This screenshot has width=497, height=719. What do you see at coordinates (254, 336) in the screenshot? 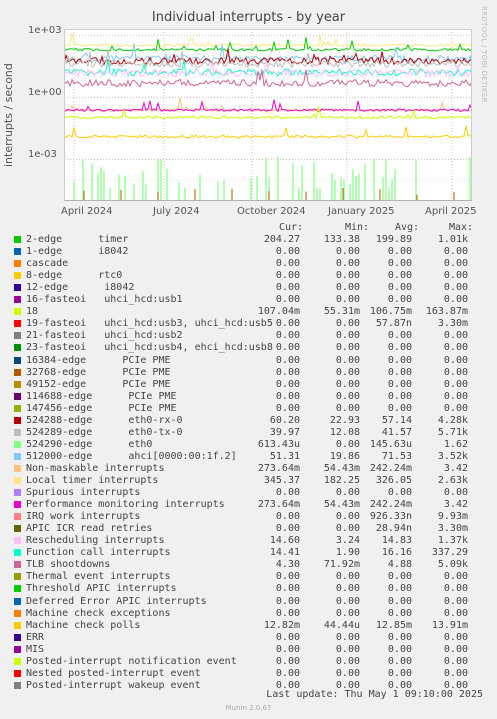
I see `legend-row: 21-fasteoi uhci_hcd:usb2 0.00 0.00 0.00 0.00` at bounding box center [254, 336].